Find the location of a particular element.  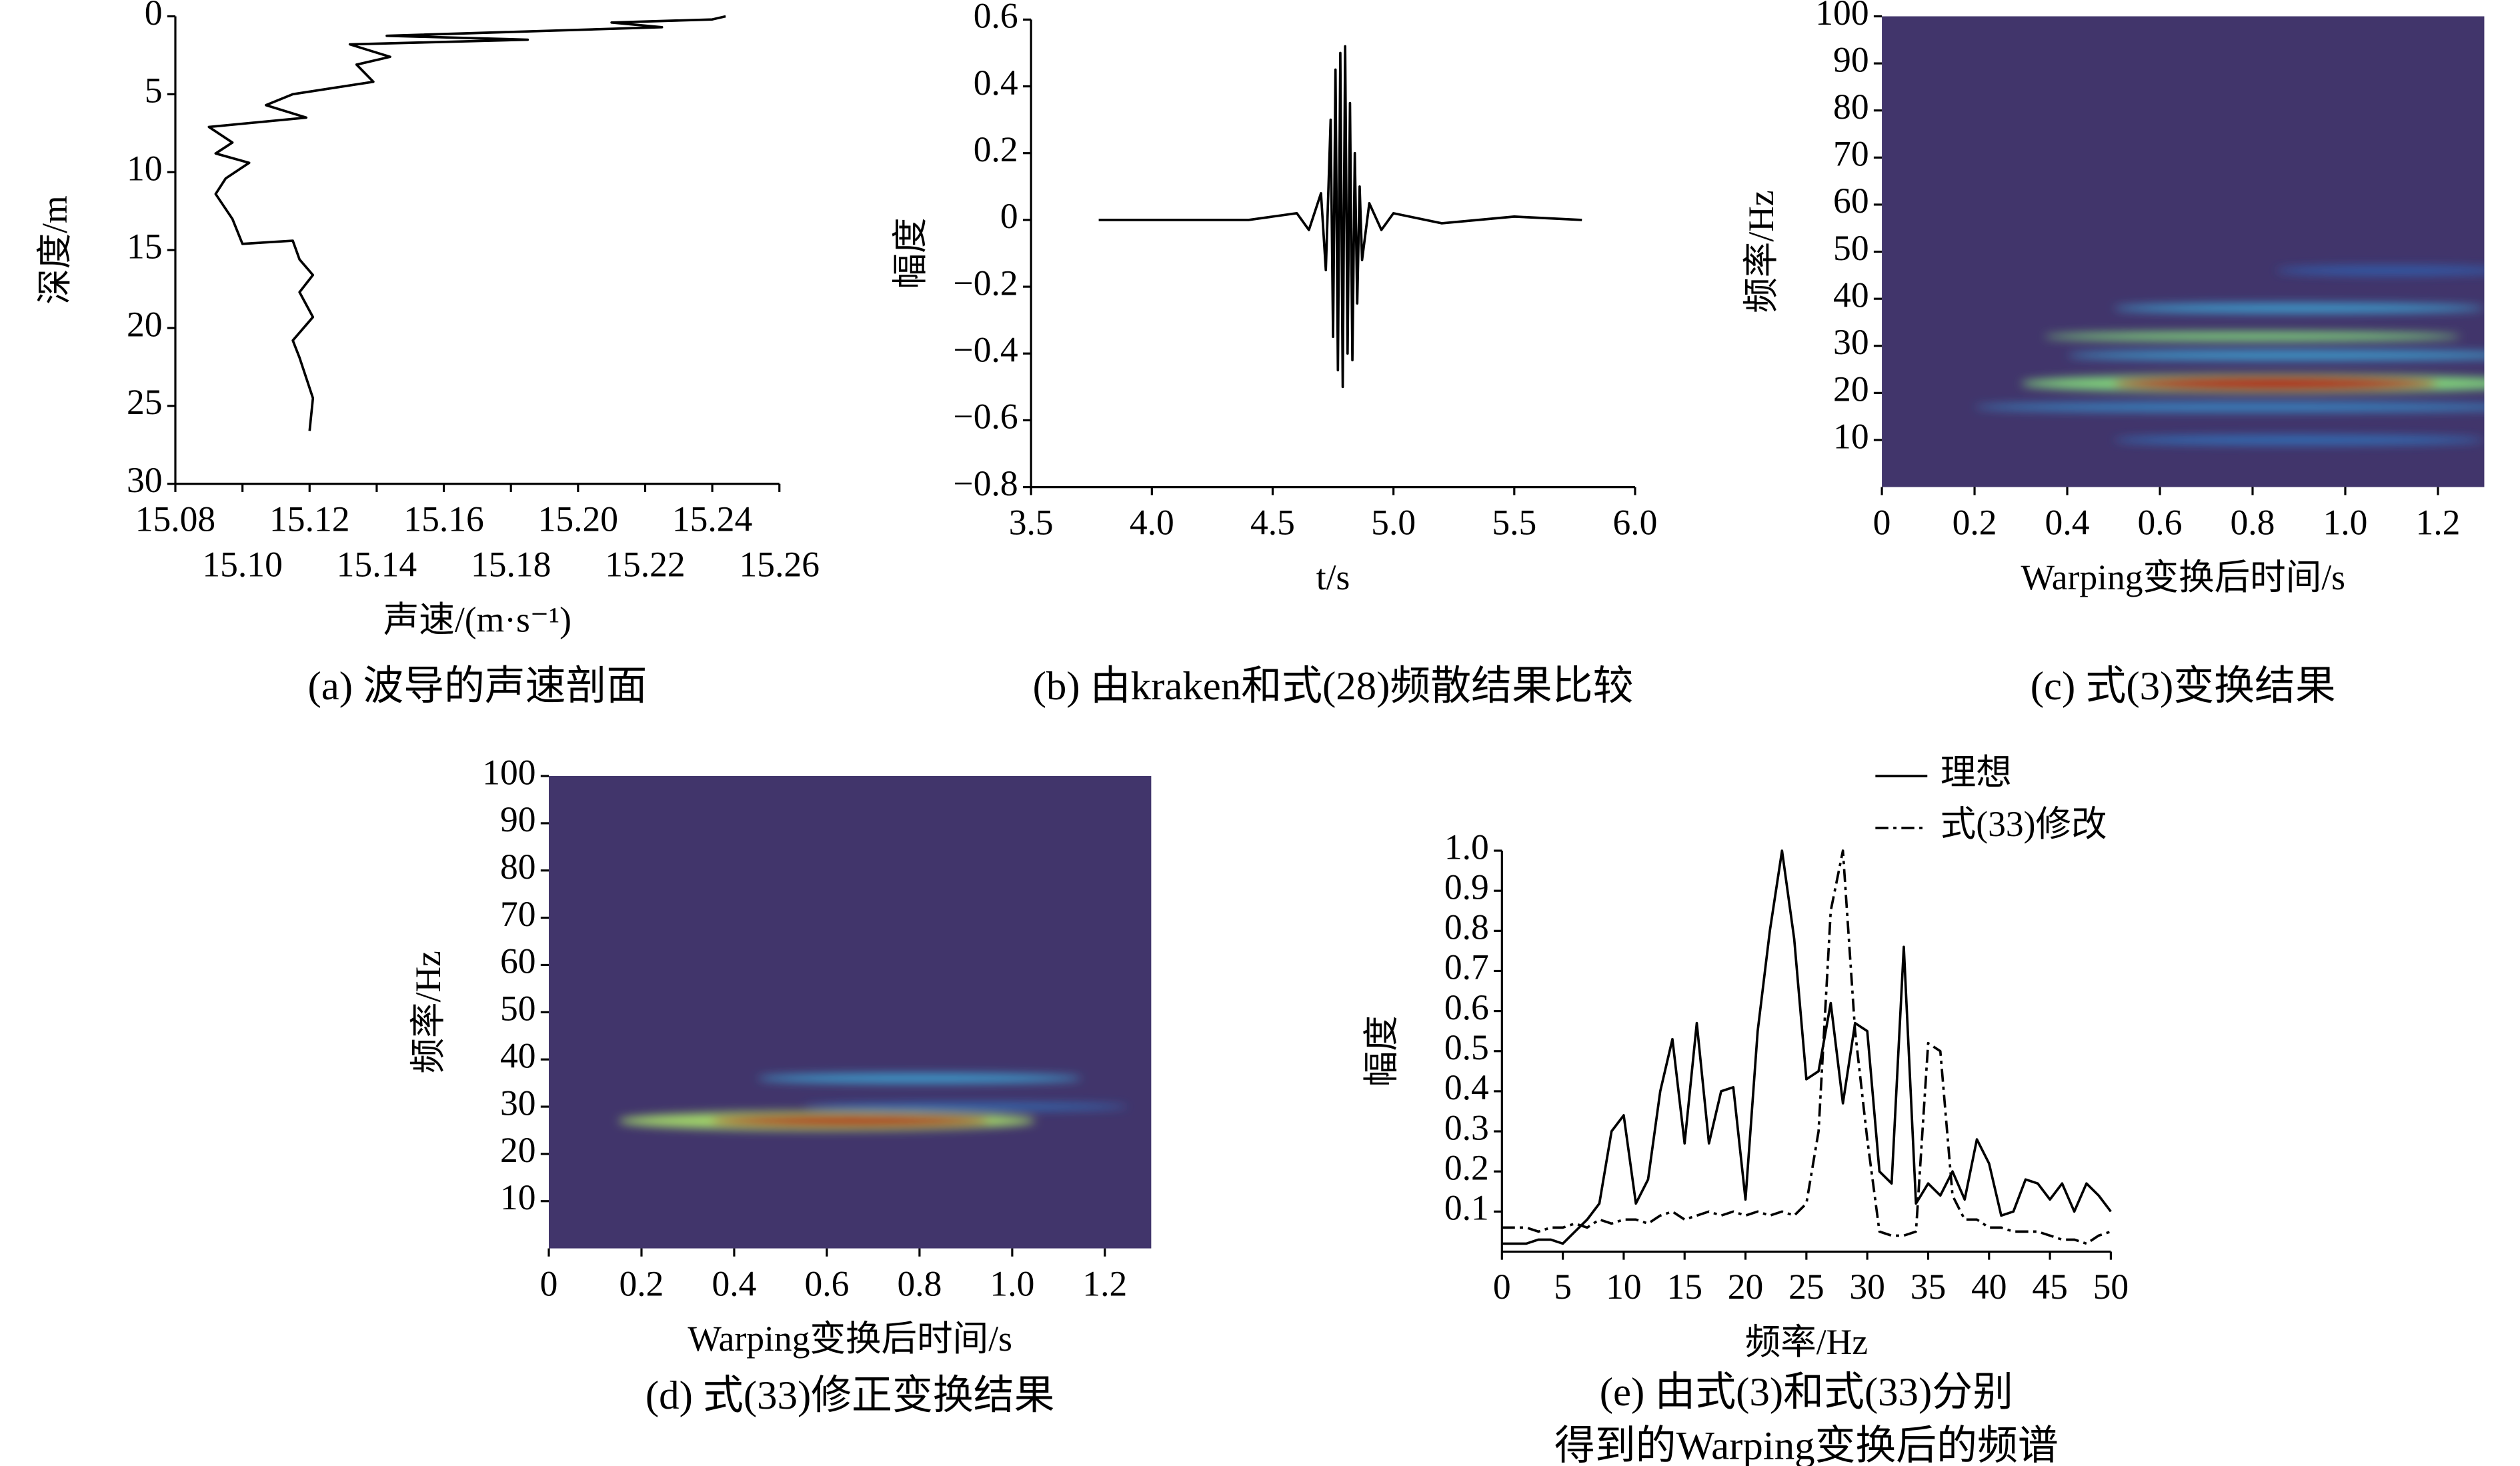

x-tick-label: 0.8 is located at coordinates (2253, 522).